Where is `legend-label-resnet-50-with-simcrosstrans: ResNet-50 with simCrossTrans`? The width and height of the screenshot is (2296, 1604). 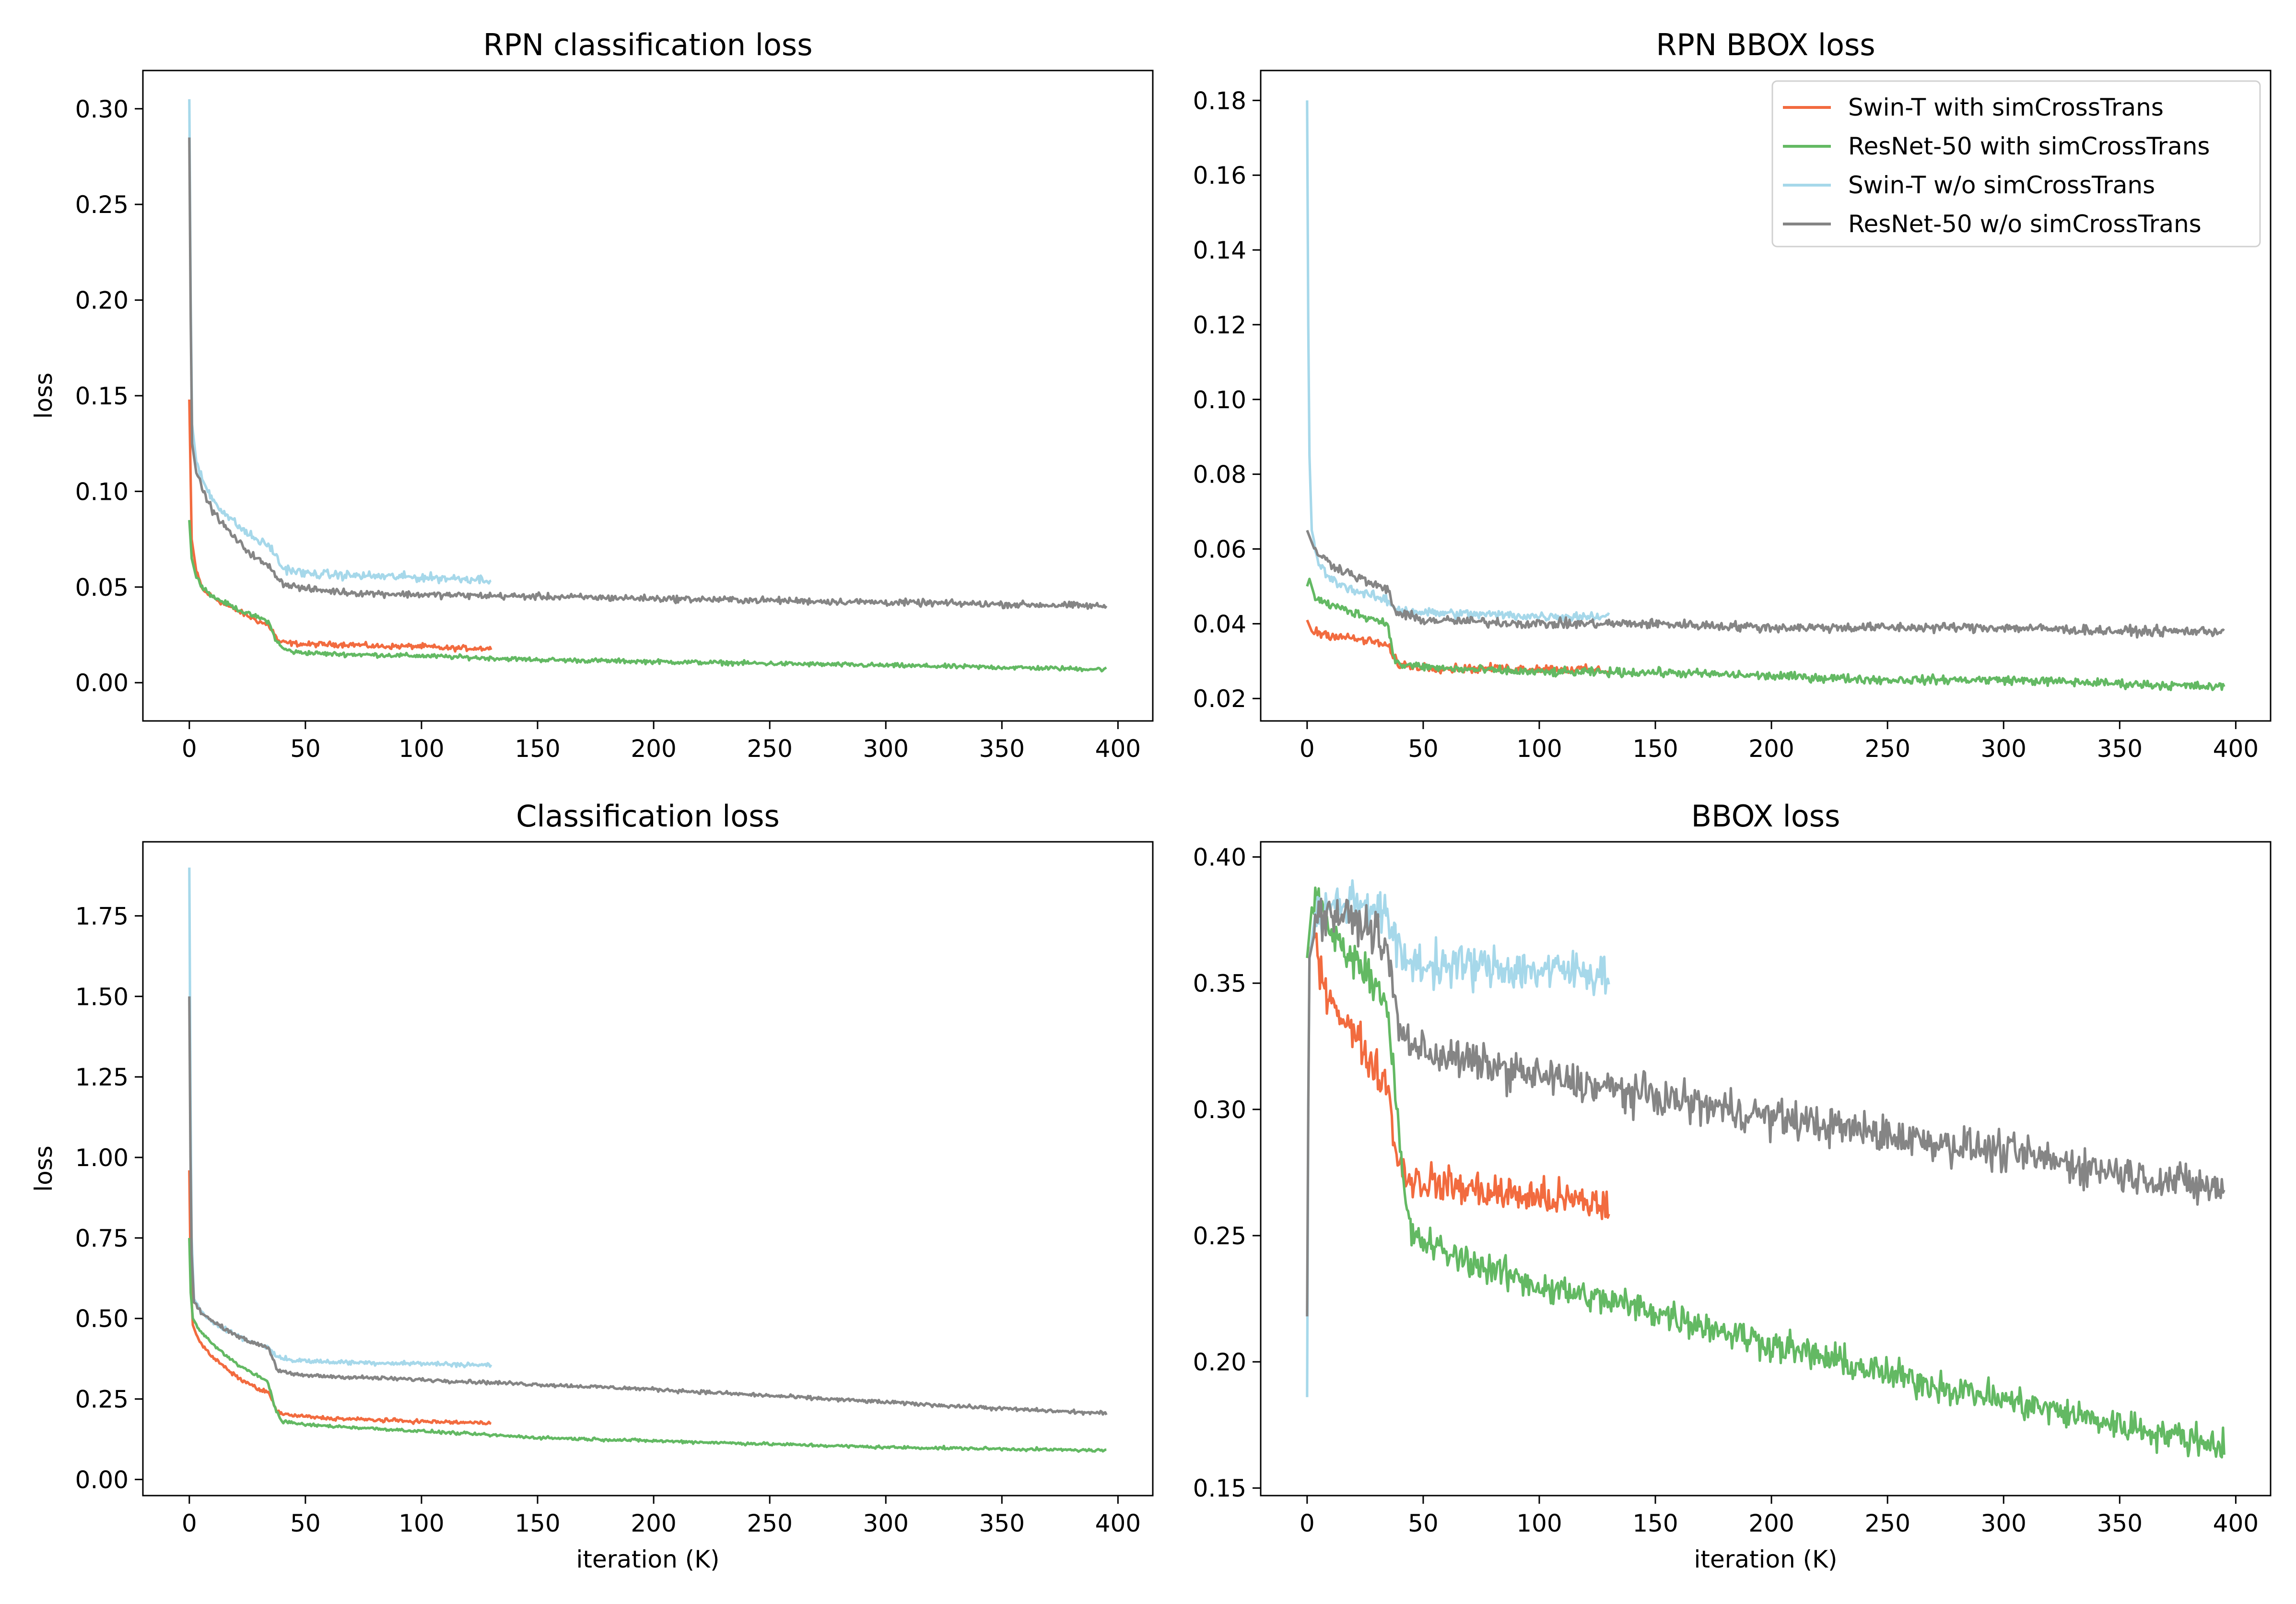 legend-label-resnet-50-with-simcrosstrans: ResNet-50 with simCrossTrans is located at coordinates (2029, 146).